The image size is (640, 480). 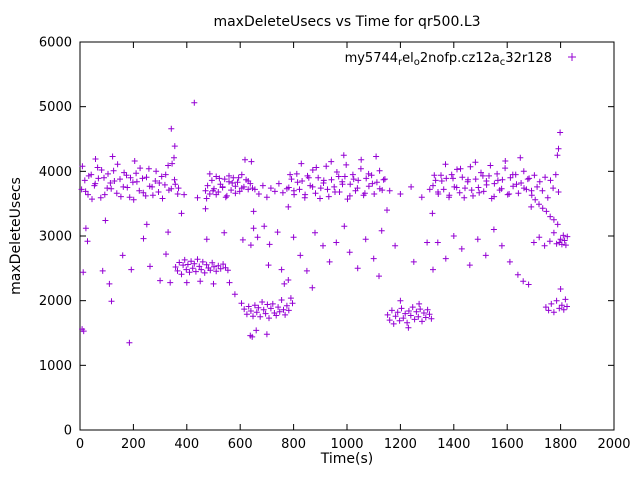 I want to click on y-tick-label: 1000, so click(x=55, y=366).